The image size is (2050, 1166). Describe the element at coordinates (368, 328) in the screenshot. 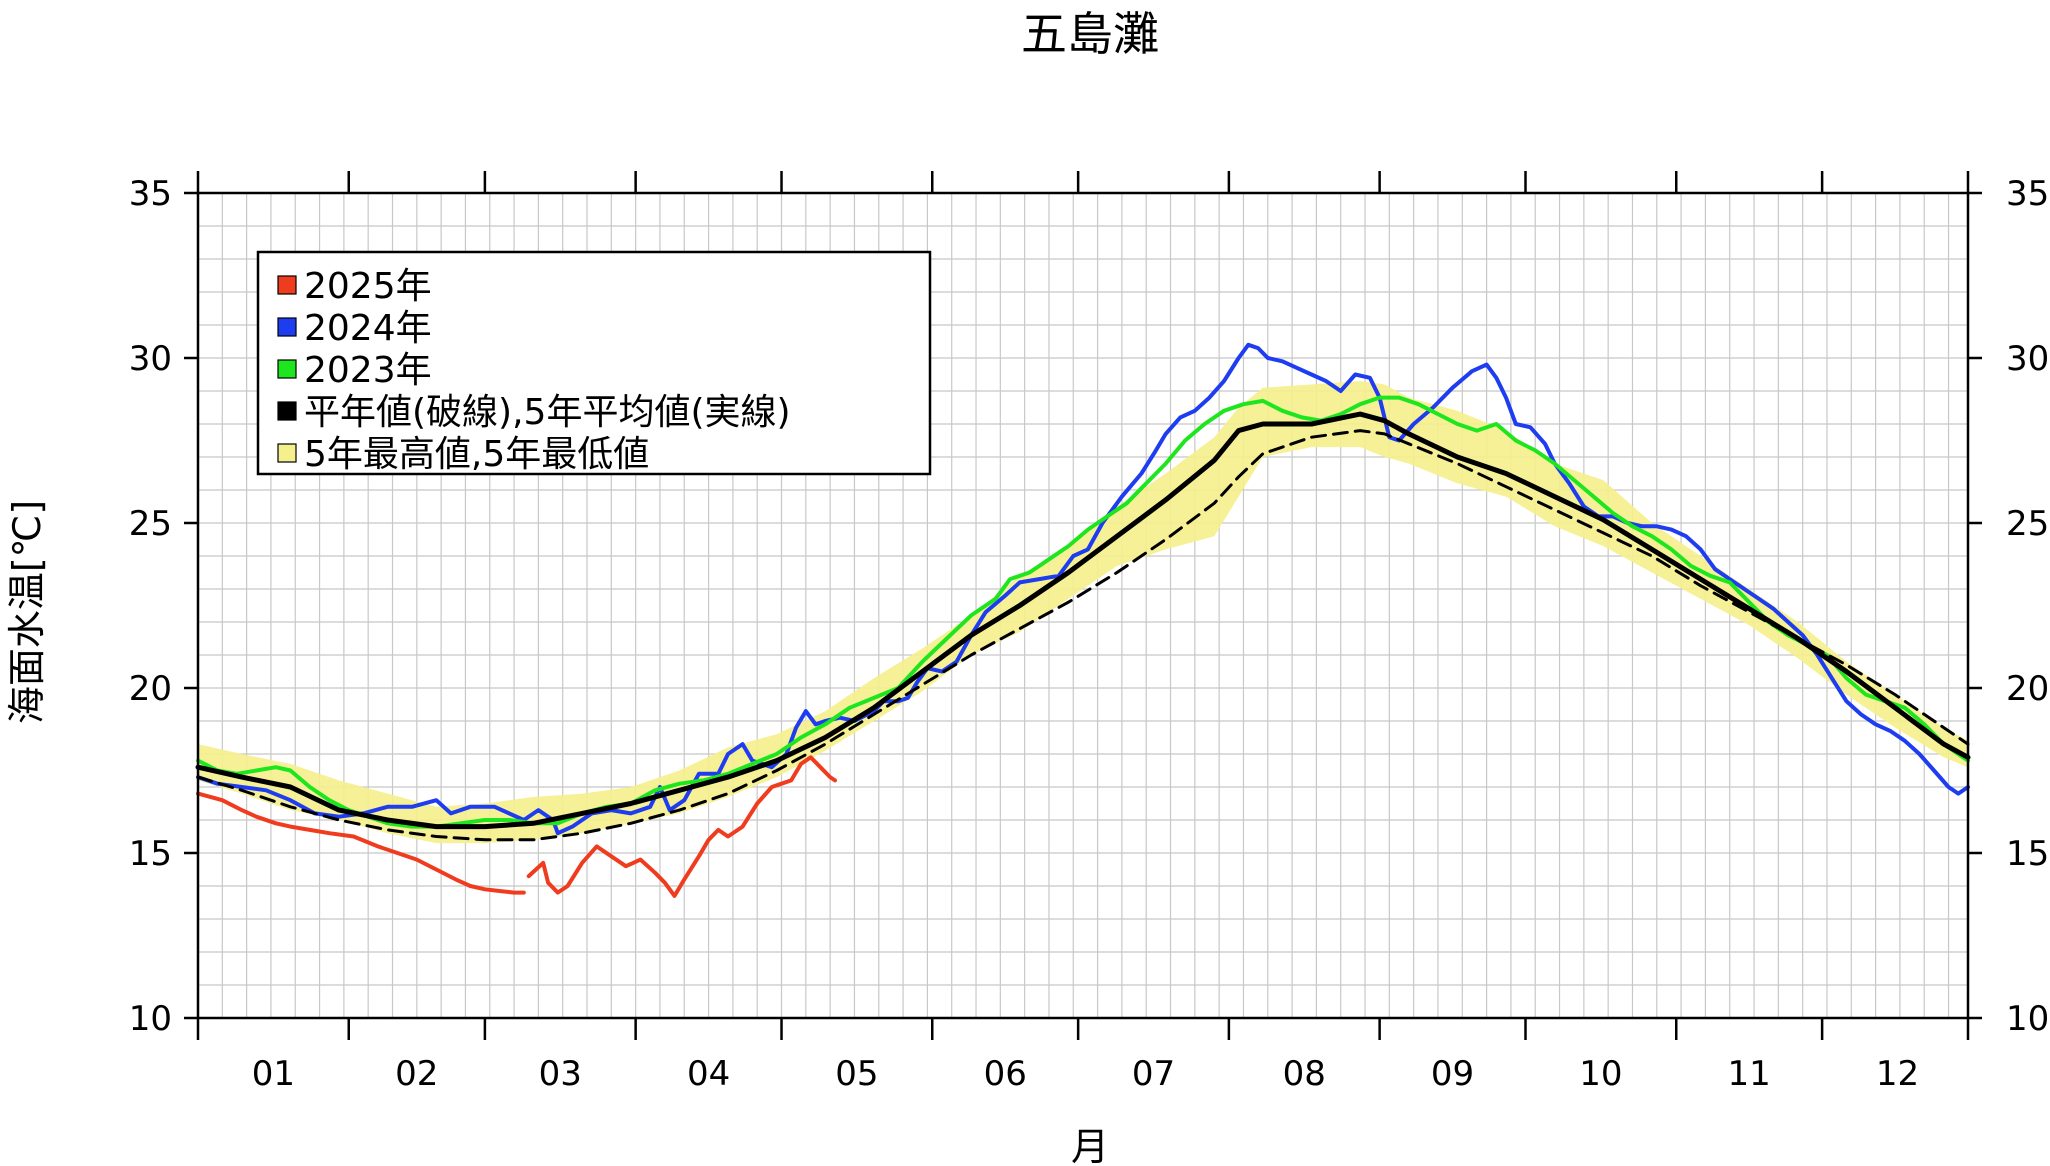

I see `legend-label: 2024年` at that location.